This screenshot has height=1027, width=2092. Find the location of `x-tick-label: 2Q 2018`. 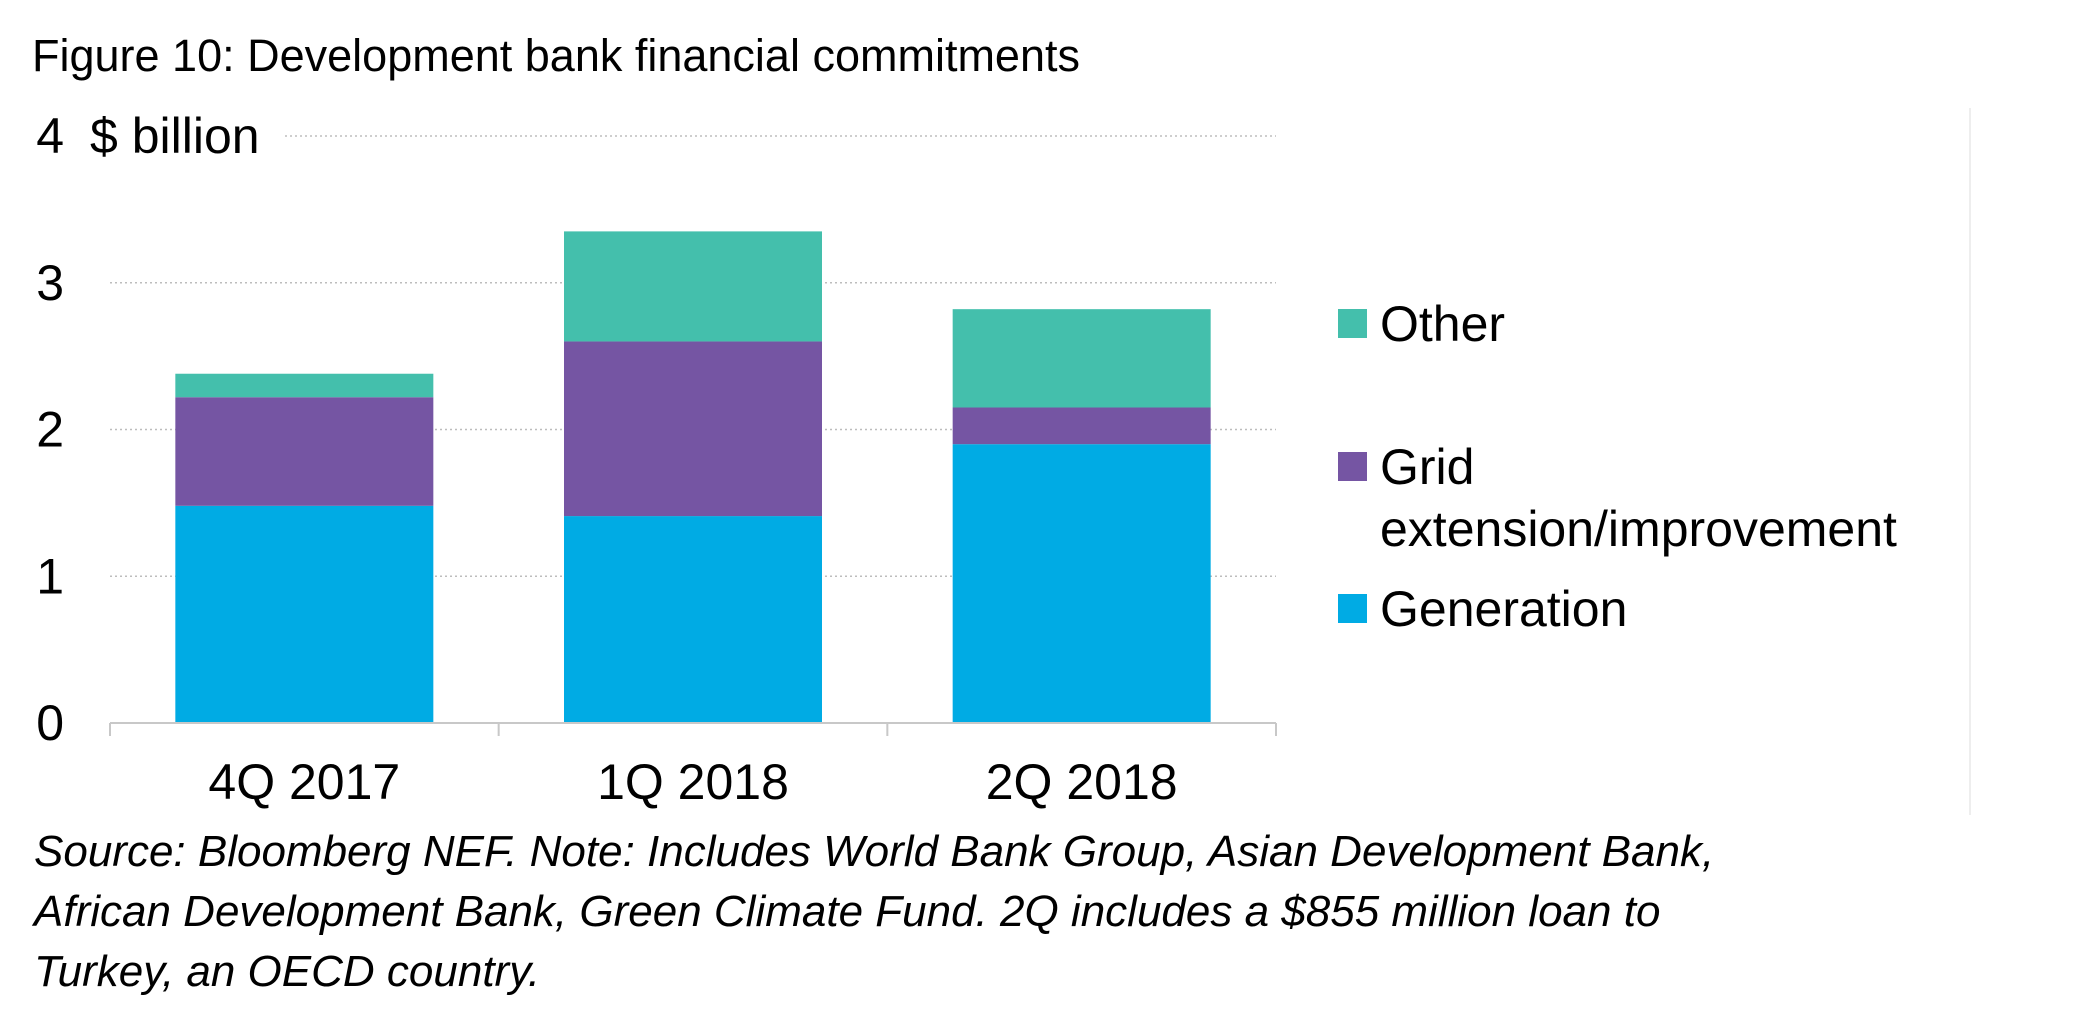

x-tick-label: 2Q 2018 is located at coordinates (1082, 782).